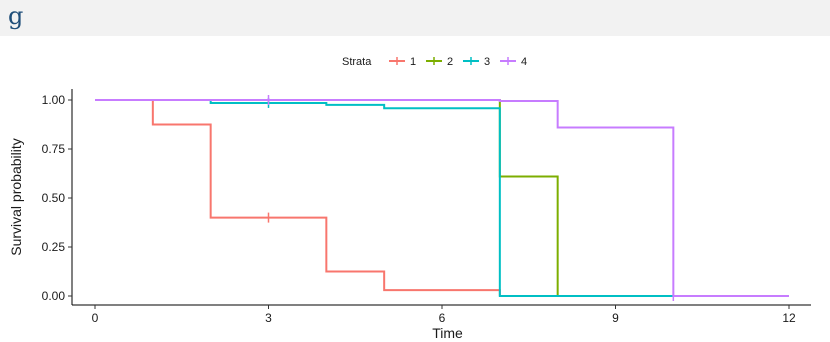 The height and width of the screenshot is (342, 830). Describe the element at coordinates (415, 18) in the screenshot. I see `panel-header: g` at that location.